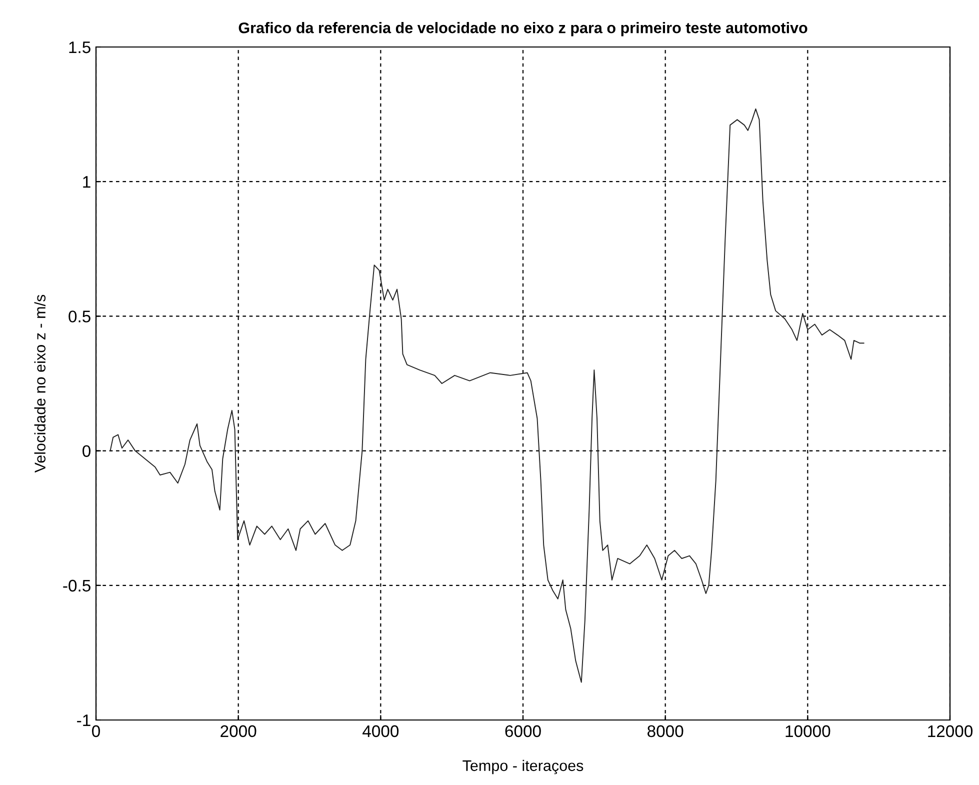  What do you see at coordinates (950, 731) in the screenshot?
I see `x-tick-label: 12000` at bounding box center [950, 731].